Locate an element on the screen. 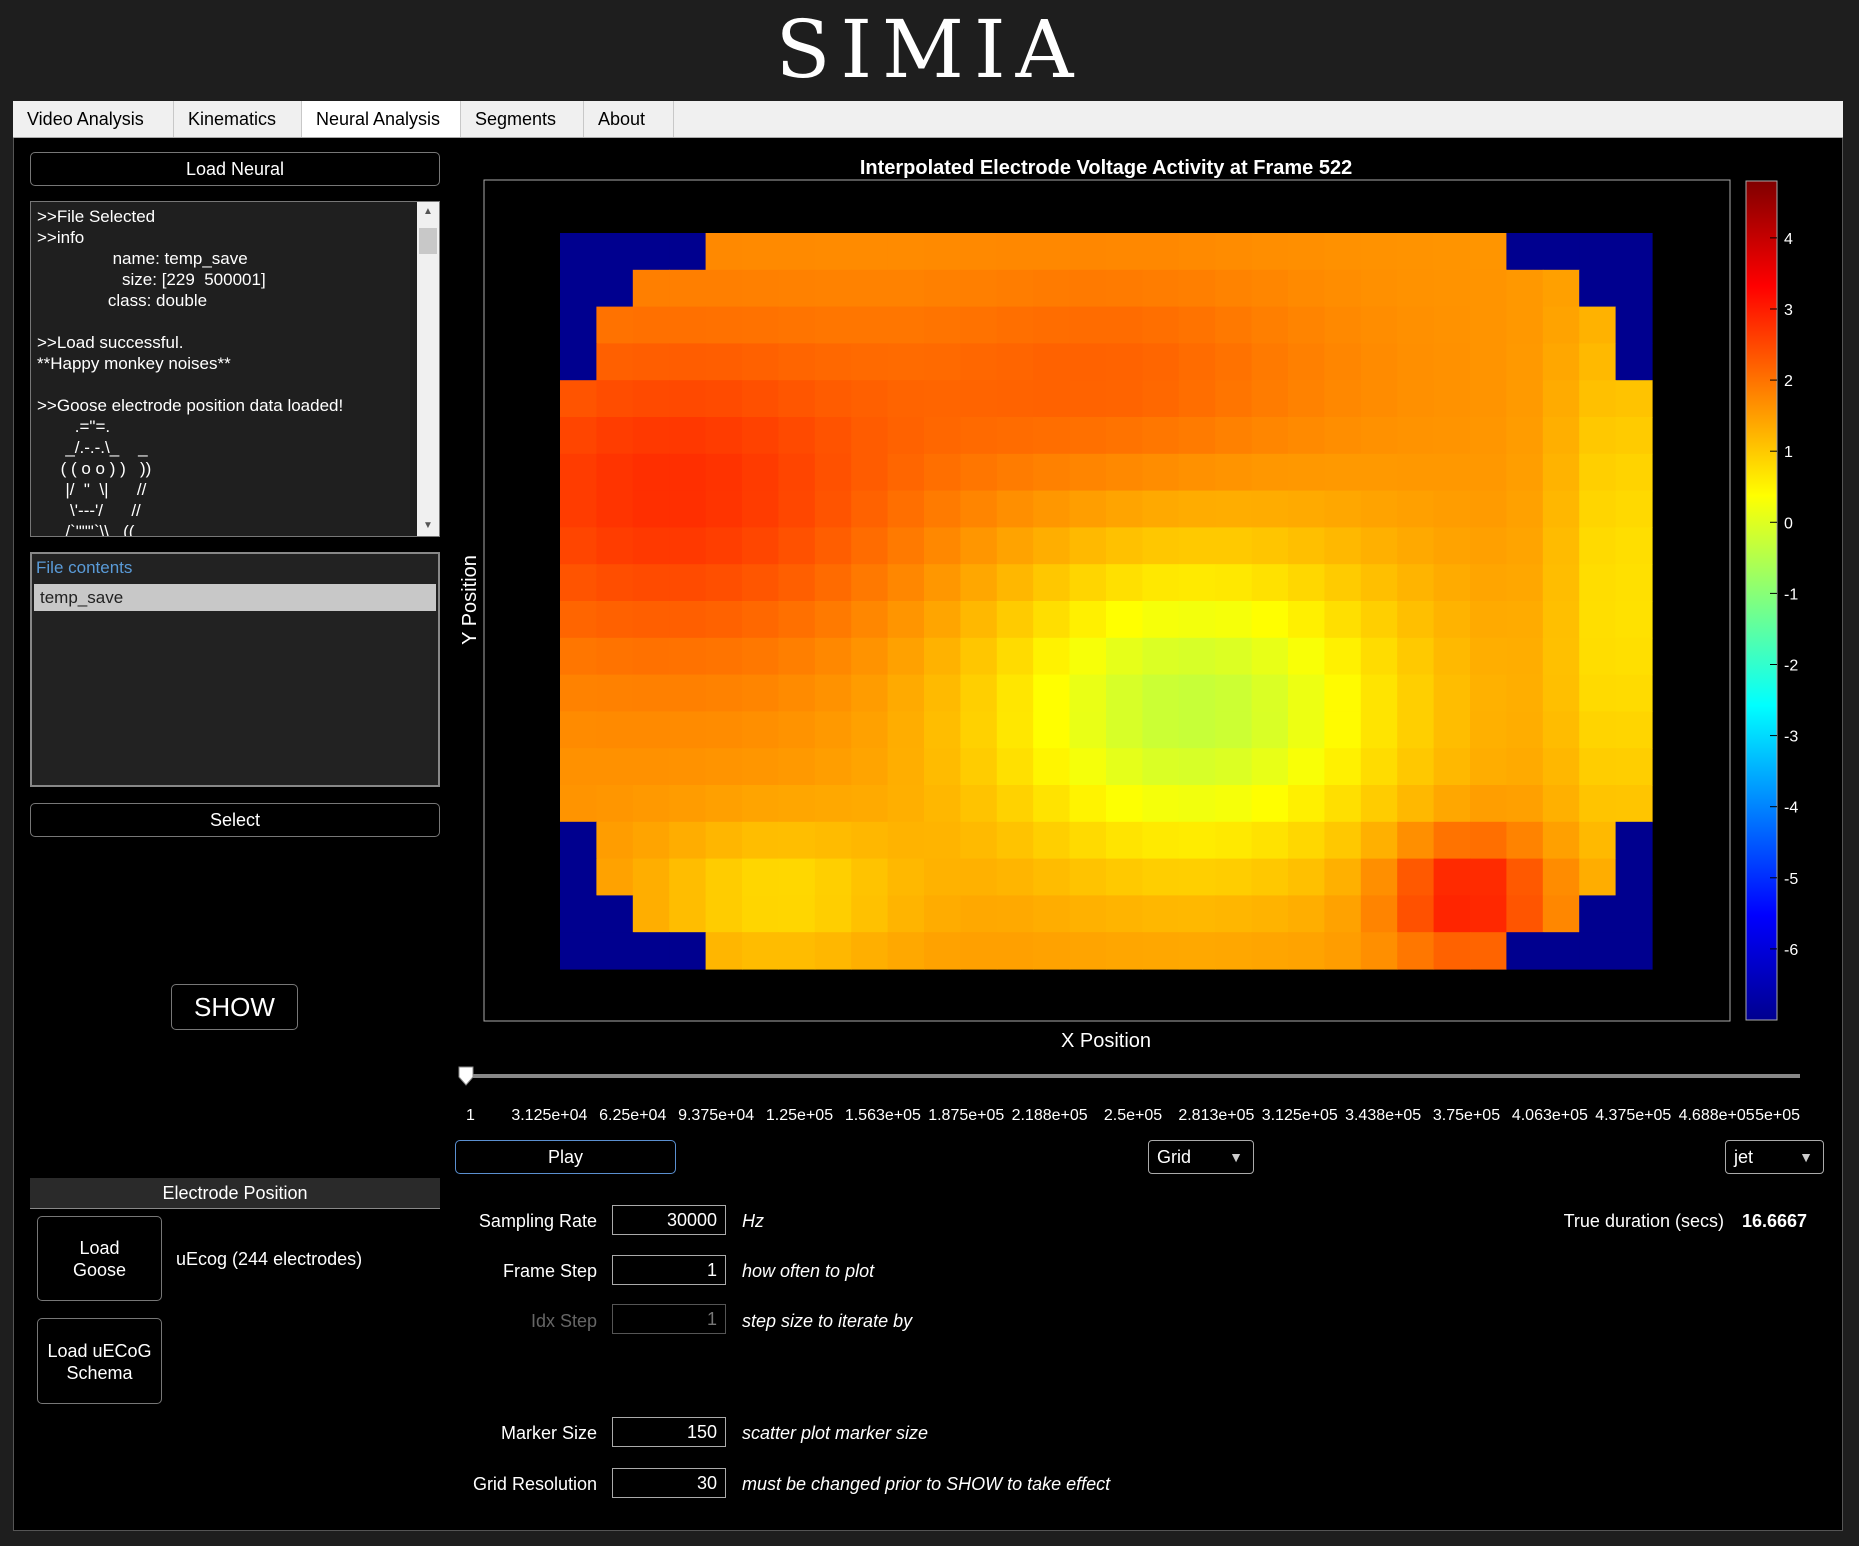 This screenshot has width=1859, height=1546. file-contents-listbox: File contents temp_save is located at coordinates (235, 669).